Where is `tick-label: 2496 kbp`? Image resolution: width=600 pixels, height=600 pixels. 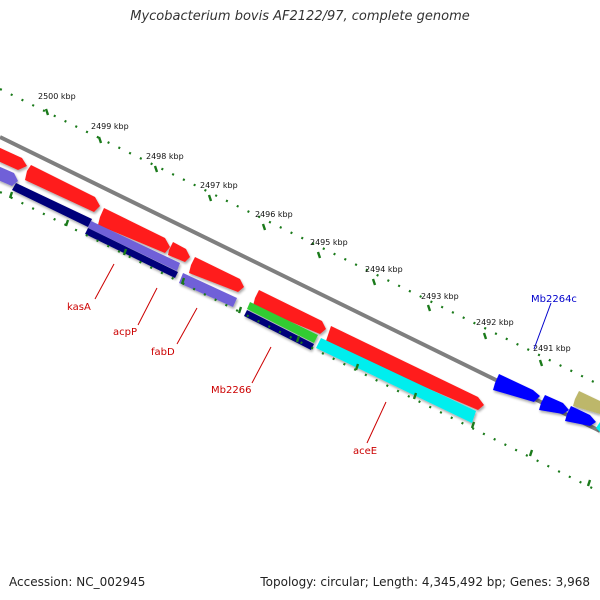 tick-label: 2496 kbp is located at coordinates (274, 214).